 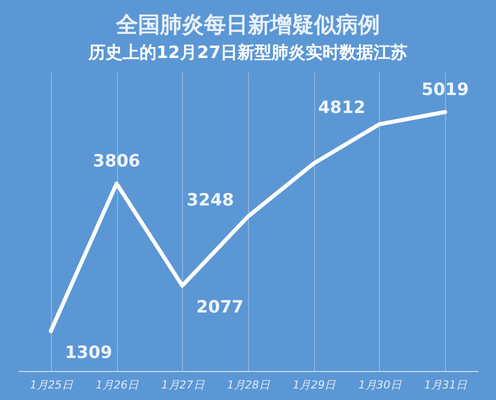 What do you see at coordinates (116, 162) in the screenshot?
I see `data-label: 3806` at bounding box center [116, 162].